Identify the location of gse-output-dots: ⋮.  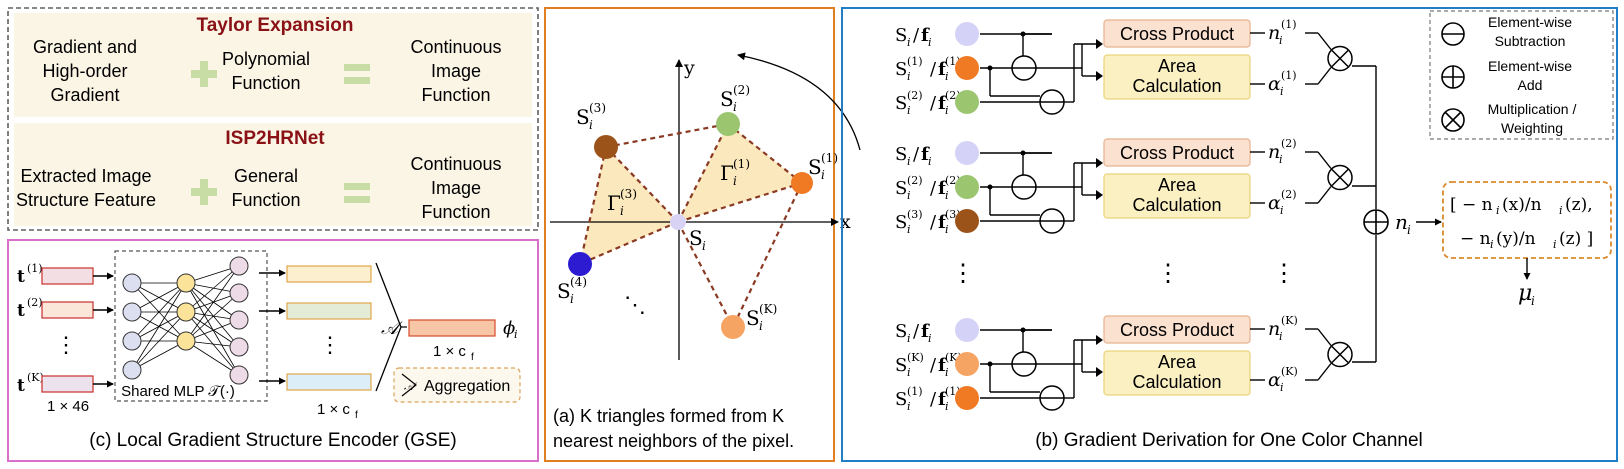
(330, 344).